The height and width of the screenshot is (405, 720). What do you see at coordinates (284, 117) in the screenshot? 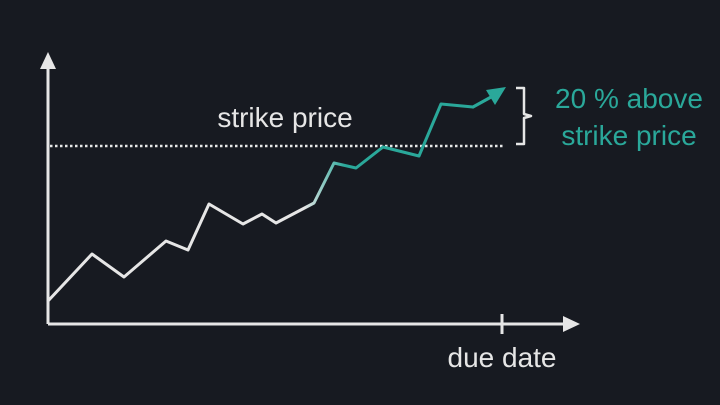
I see `strike-price-label: strike price` at bounding box center [284, 117].